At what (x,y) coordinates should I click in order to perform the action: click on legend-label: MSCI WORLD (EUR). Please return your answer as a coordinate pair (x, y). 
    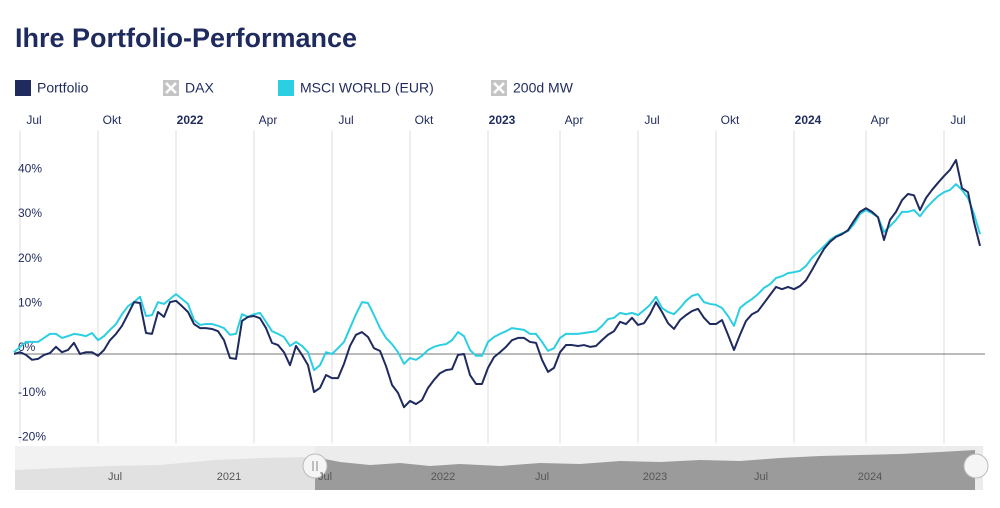
    Looking at the image, I should click on (367, 88).